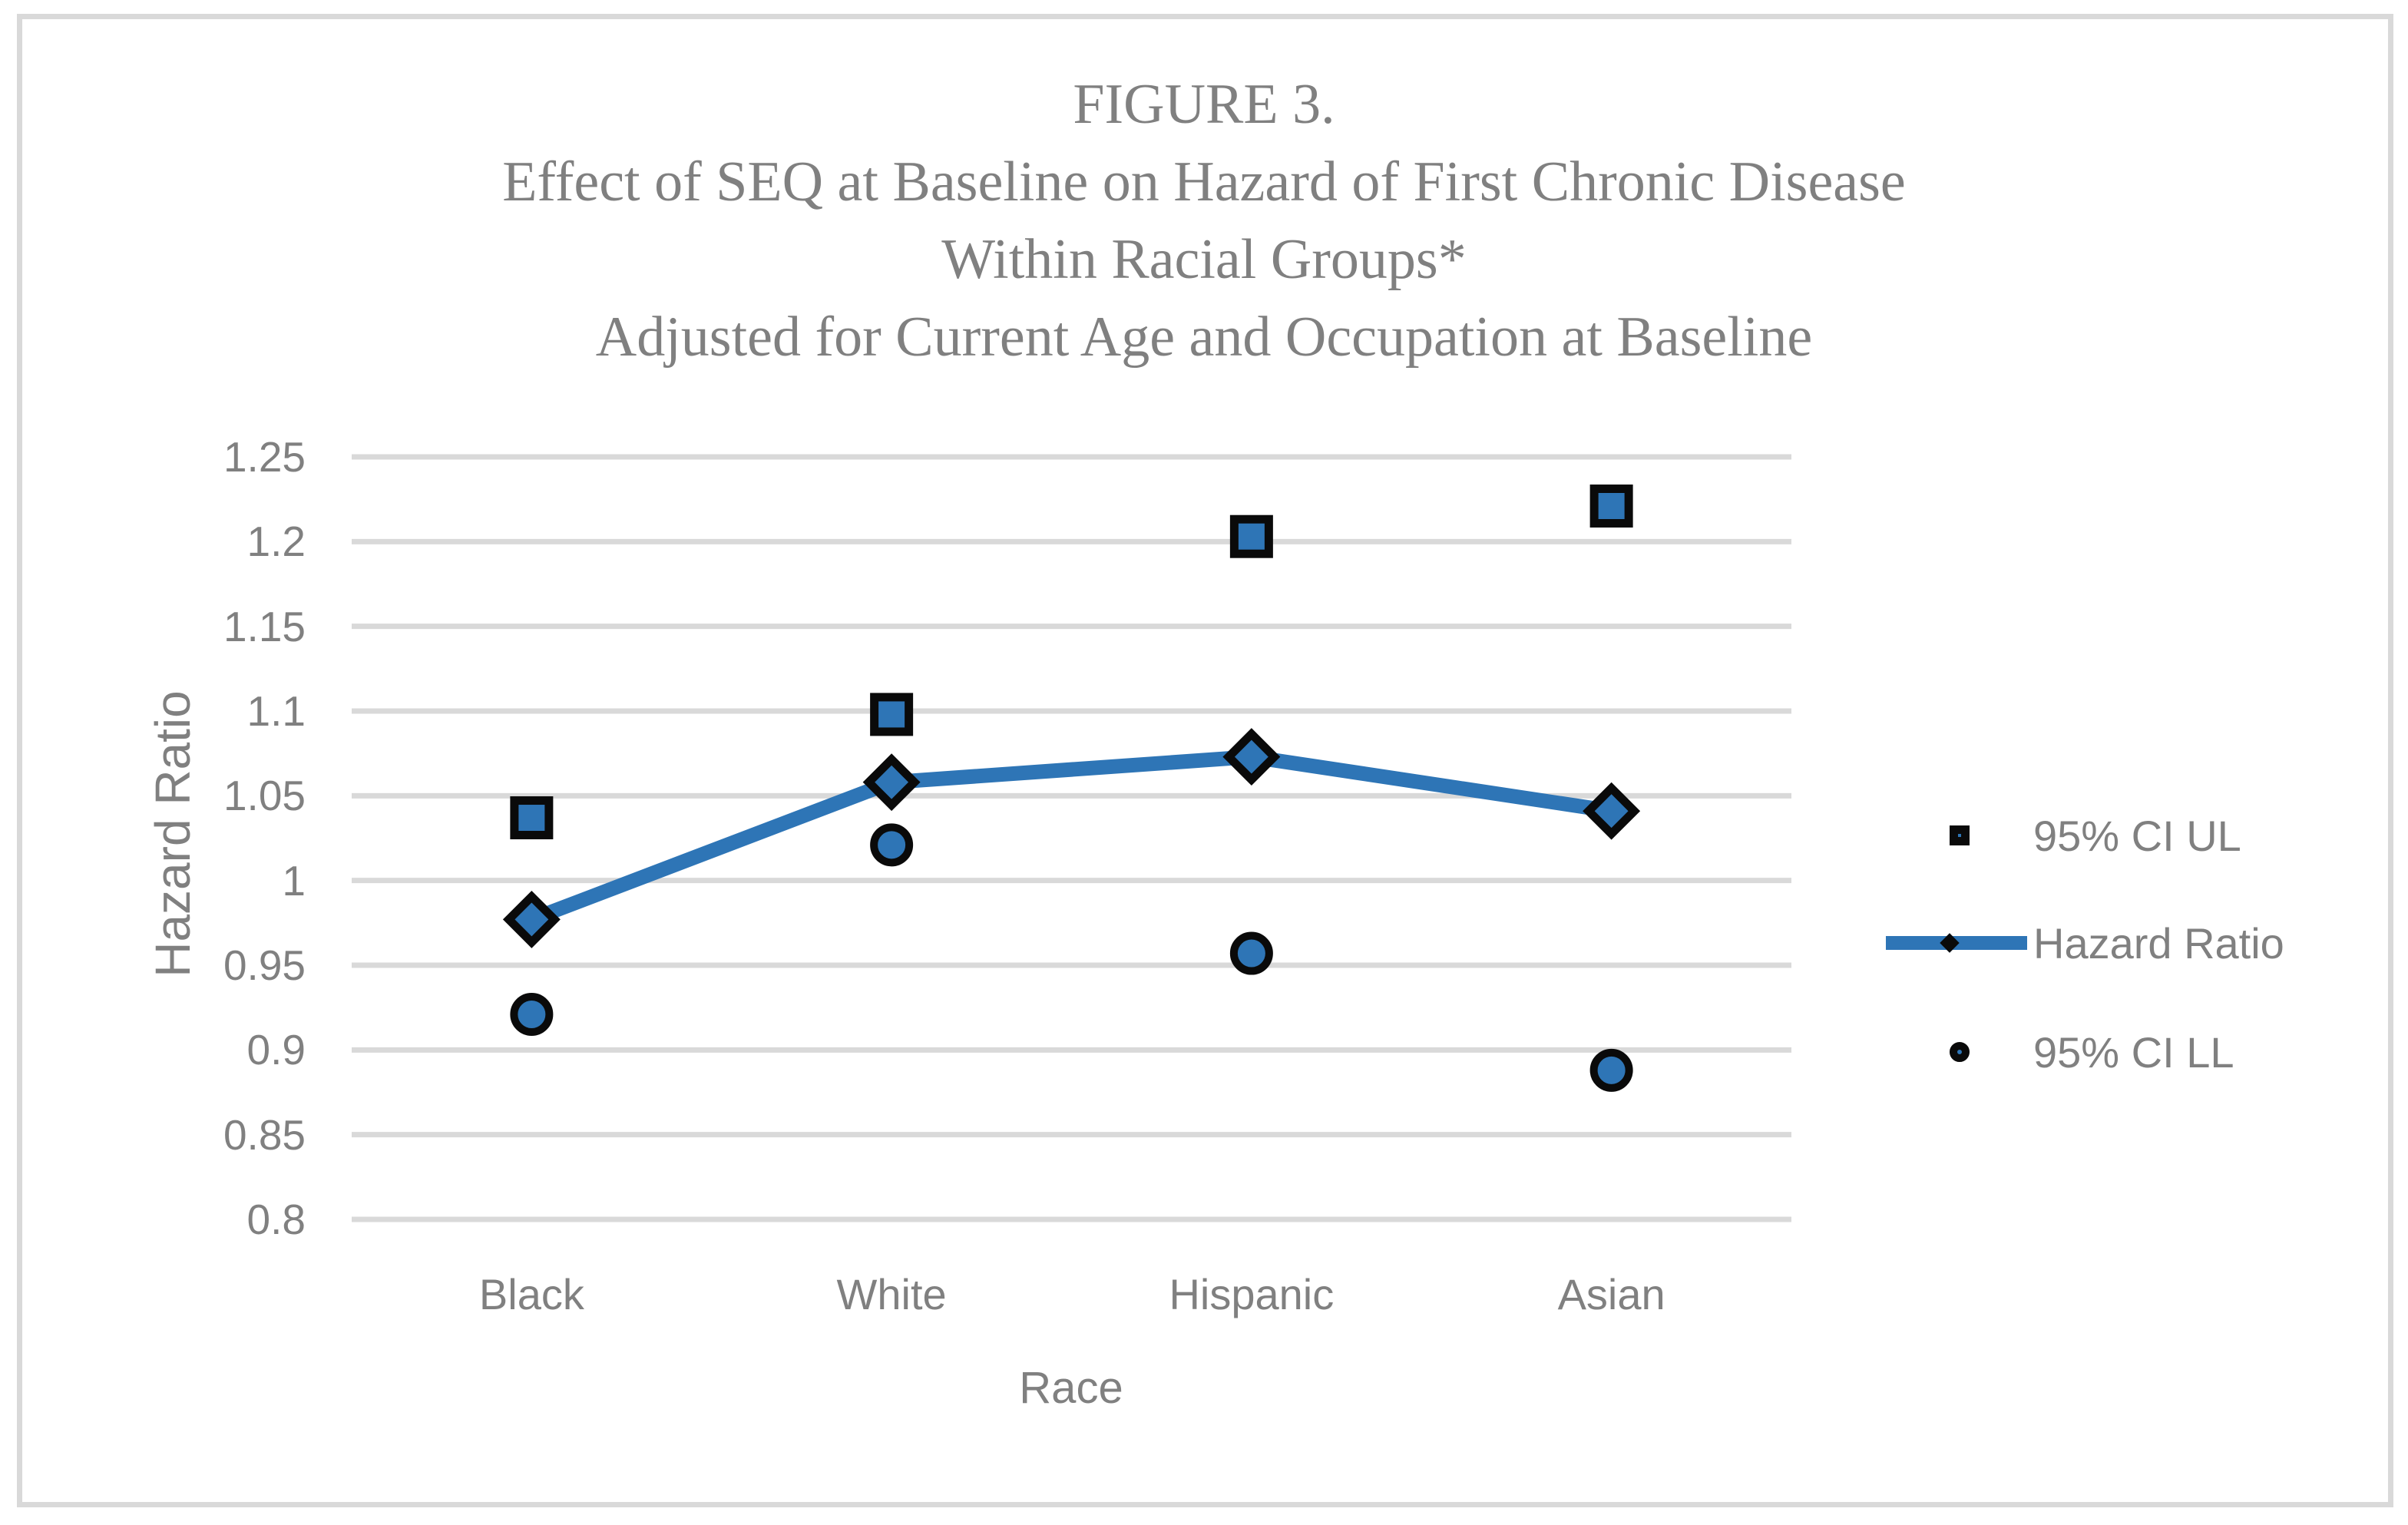 Image resolution: width=2408 pixels, height=1525 pixels. I want to click on figure-title-line-3: Within Racial Groups*, so click(1204, 259).